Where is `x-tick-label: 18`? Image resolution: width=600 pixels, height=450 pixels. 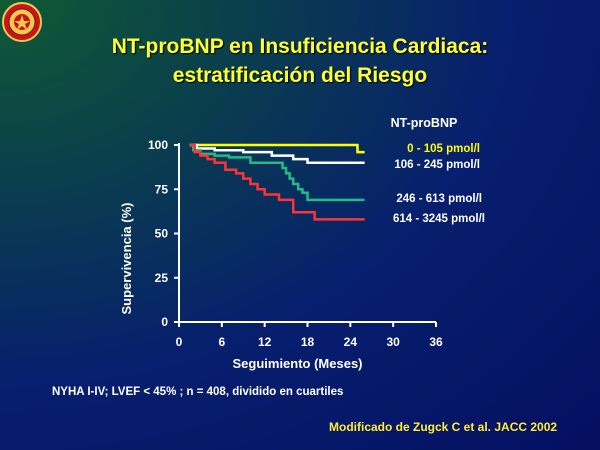
x-tick-label: 18 is located at coordinates (308, 342).